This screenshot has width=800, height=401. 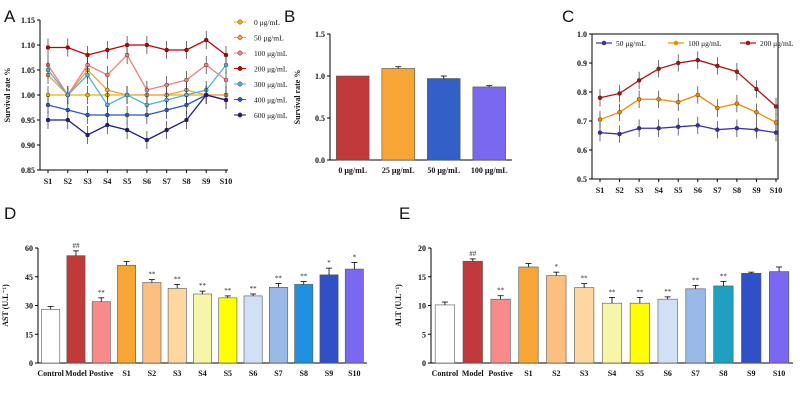 What do you see at coordinates (582, 34) in the screenshot?
I see `c-y-tick-label: 1.0` at bounding box center [582, 34].